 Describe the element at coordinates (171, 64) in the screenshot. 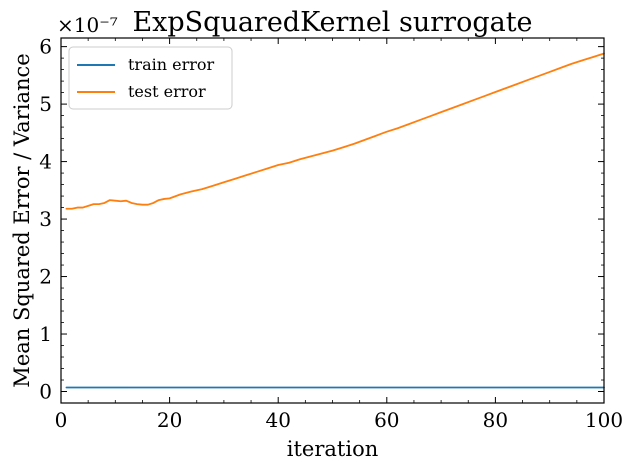

I see `legend-label-train: train error` at that location.